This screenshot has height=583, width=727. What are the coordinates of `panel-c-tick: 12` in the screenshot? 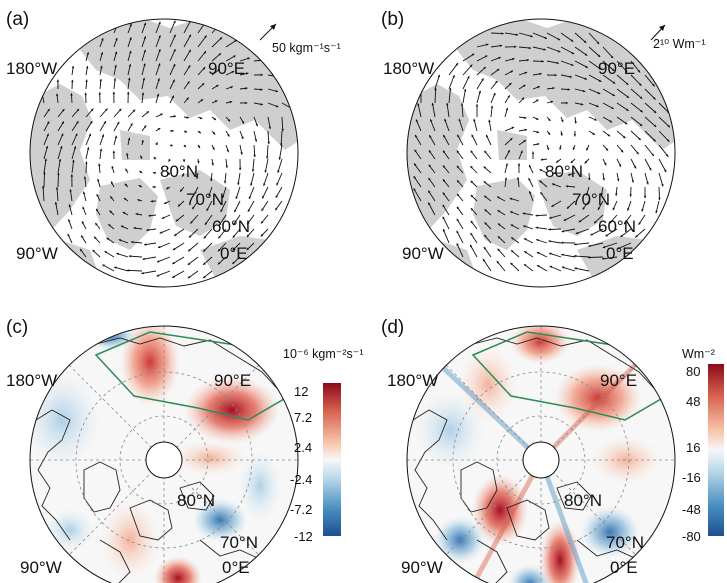 It's located at (301, 391).